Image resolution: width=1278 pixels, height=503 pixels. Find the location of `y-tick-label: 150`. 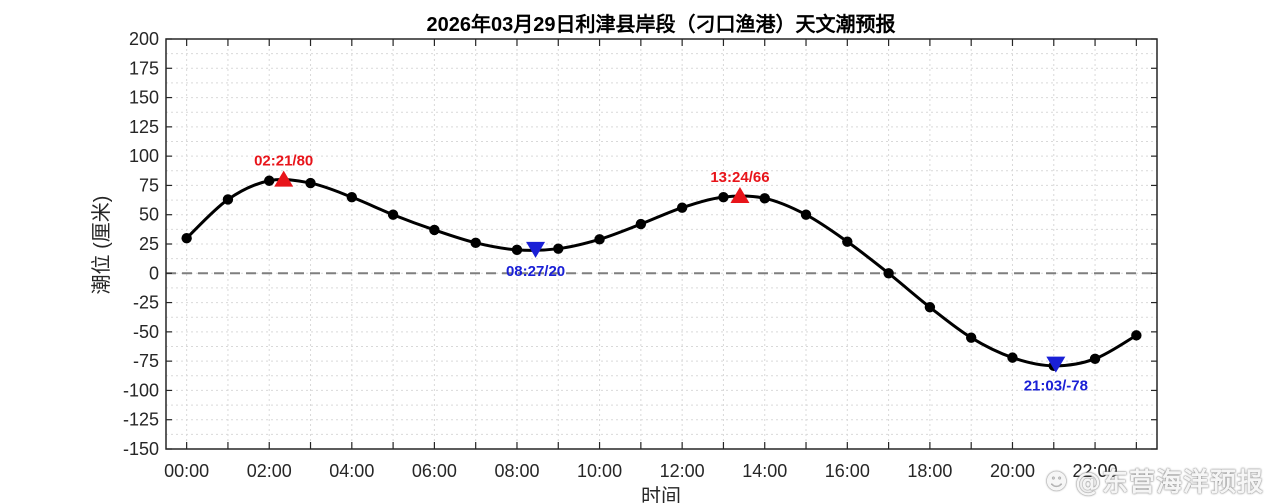

y-tick-label: 150 is located at coordinates (144, 98).